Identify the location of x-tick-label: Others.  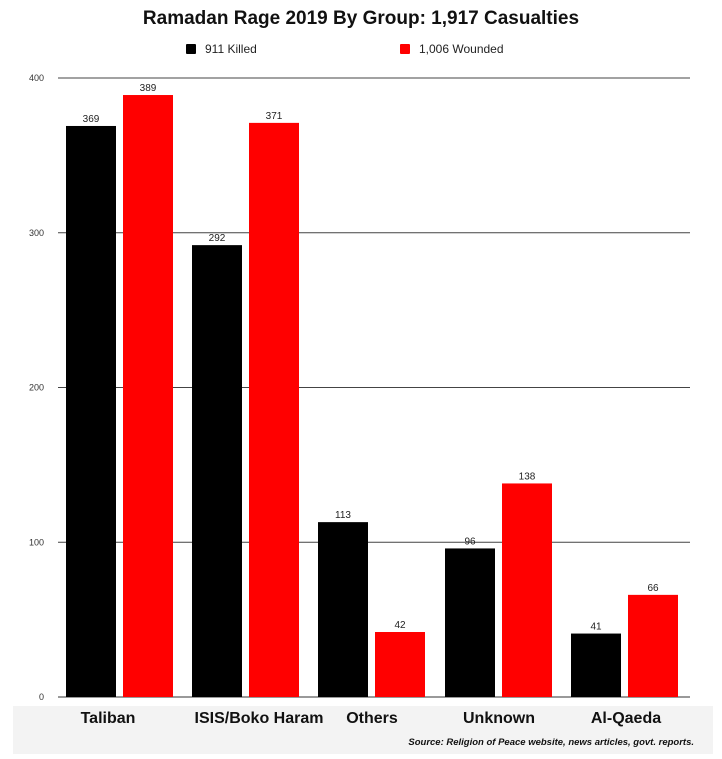
(372, 718).